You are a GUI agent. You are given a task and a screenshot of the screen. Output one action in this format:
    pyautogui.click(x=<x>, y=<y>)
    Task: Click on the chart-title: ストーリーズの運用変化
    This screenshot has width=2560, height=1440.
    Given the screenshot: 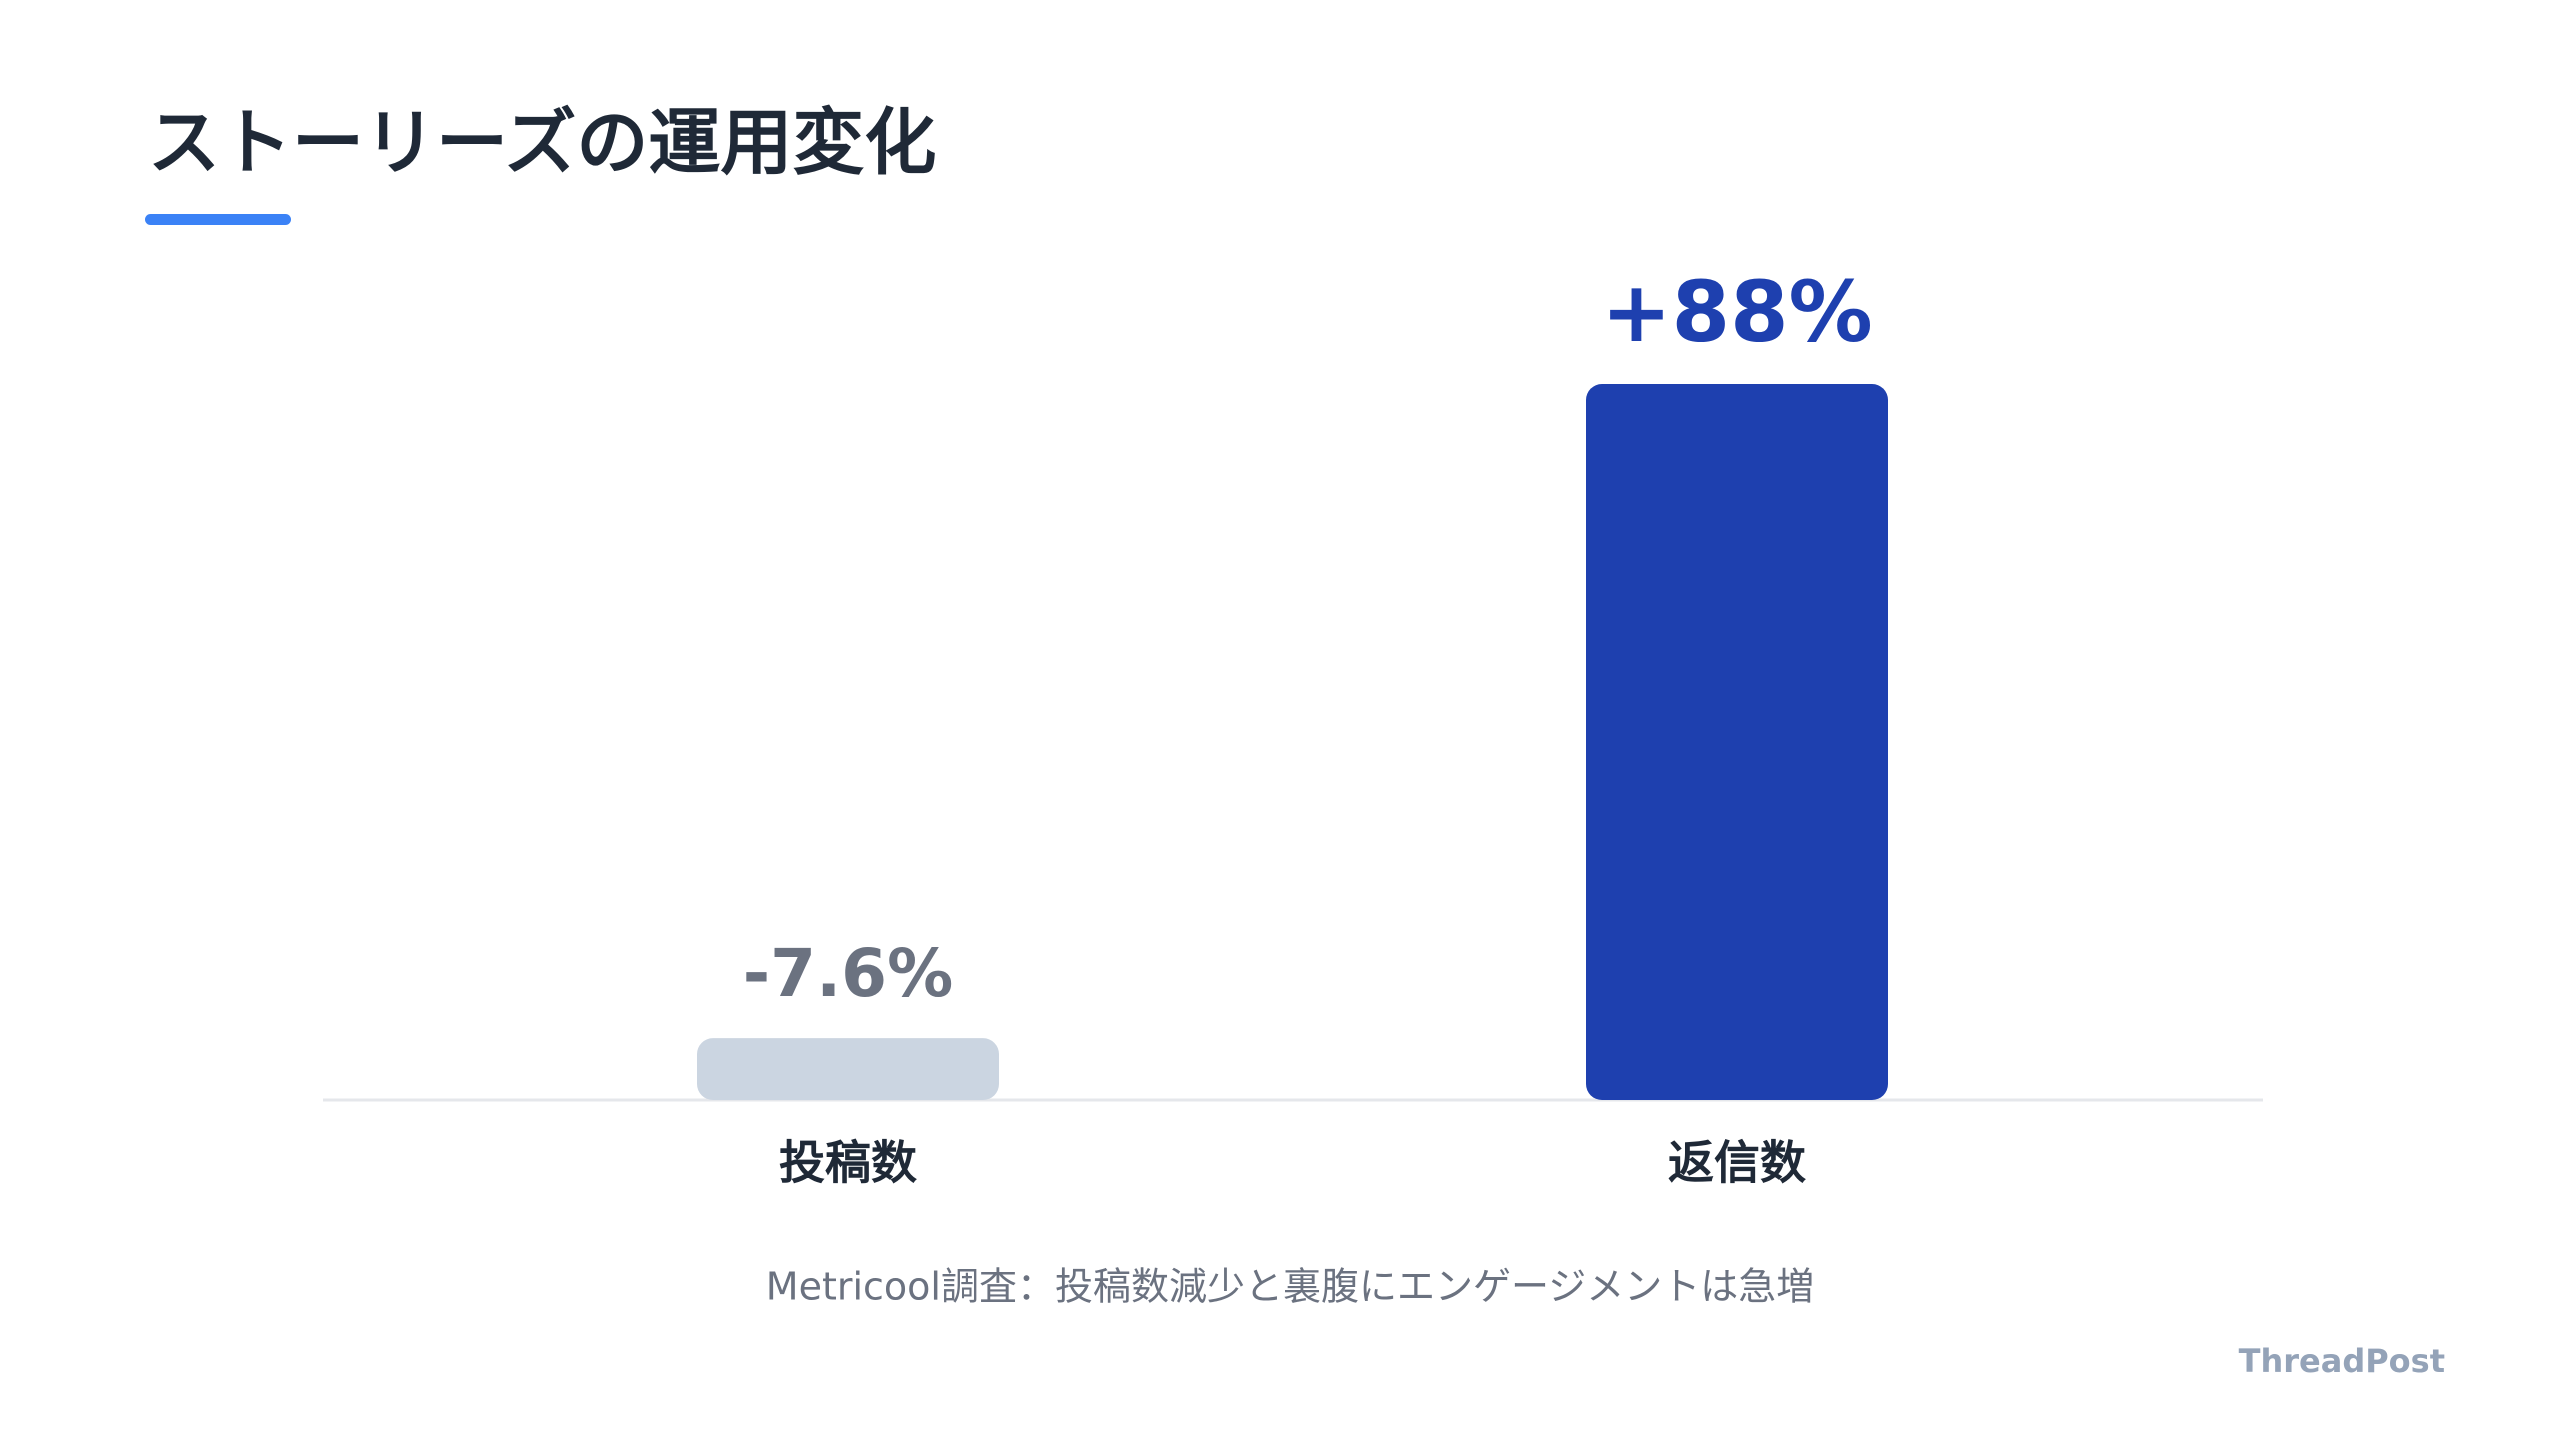 What is the action you would take?
    pyautogui.click(x=542, y=143)
    